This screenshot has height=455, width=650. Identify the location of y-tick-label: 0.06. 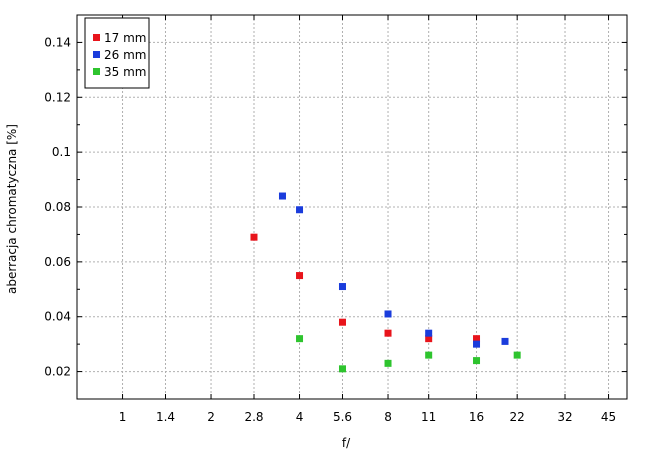
(57, 262).